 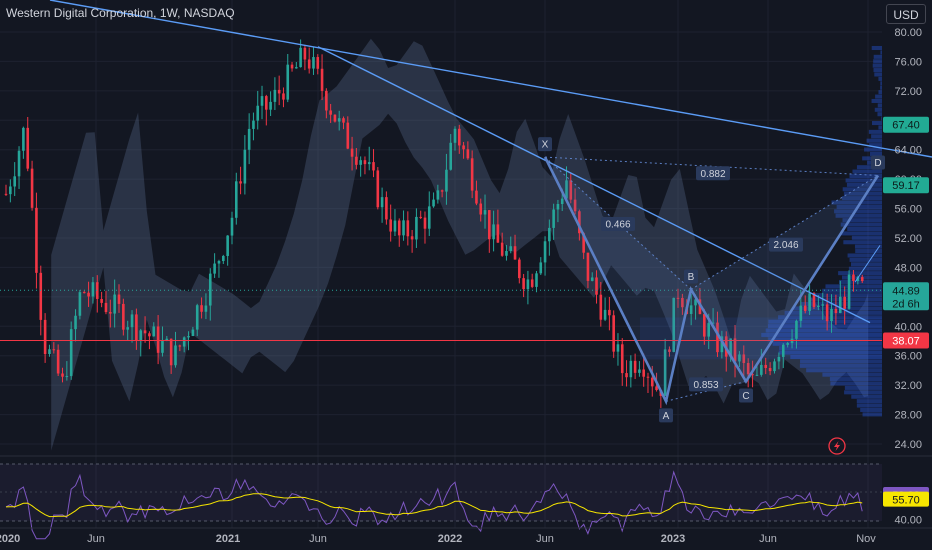 What do you see at coordinates (908, 92) in the screenshot?
I see `price-tick: 72.00` at bounding box center [908, 92].